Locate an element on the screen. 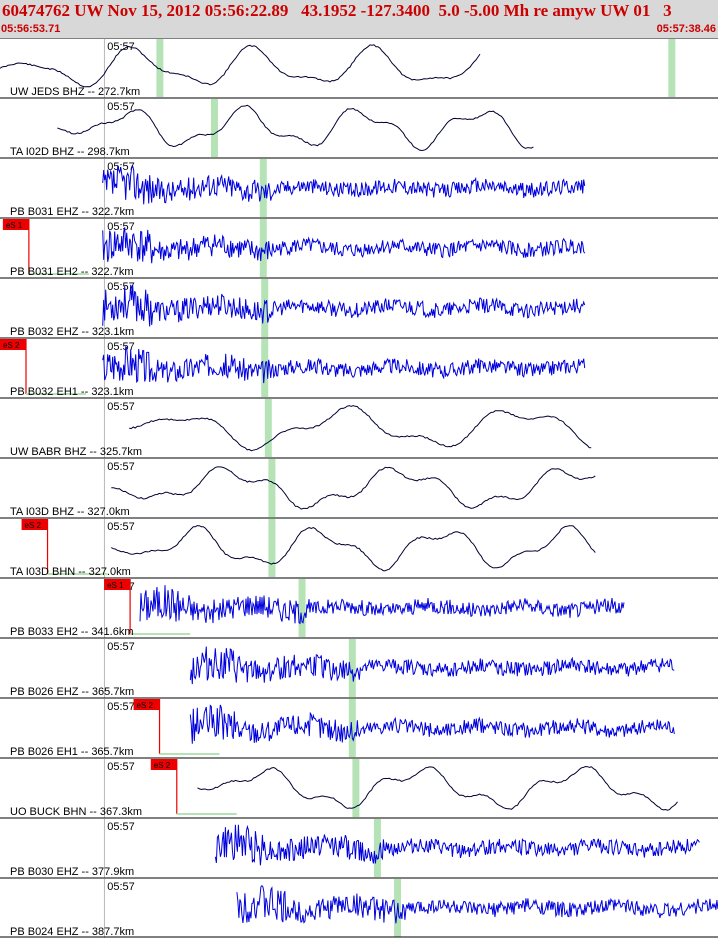 The image size is (718, 938). trace-panel: 05:57 eS 1 PB B031 EH2 -- 322.7km is located at coordinates (359, 247).